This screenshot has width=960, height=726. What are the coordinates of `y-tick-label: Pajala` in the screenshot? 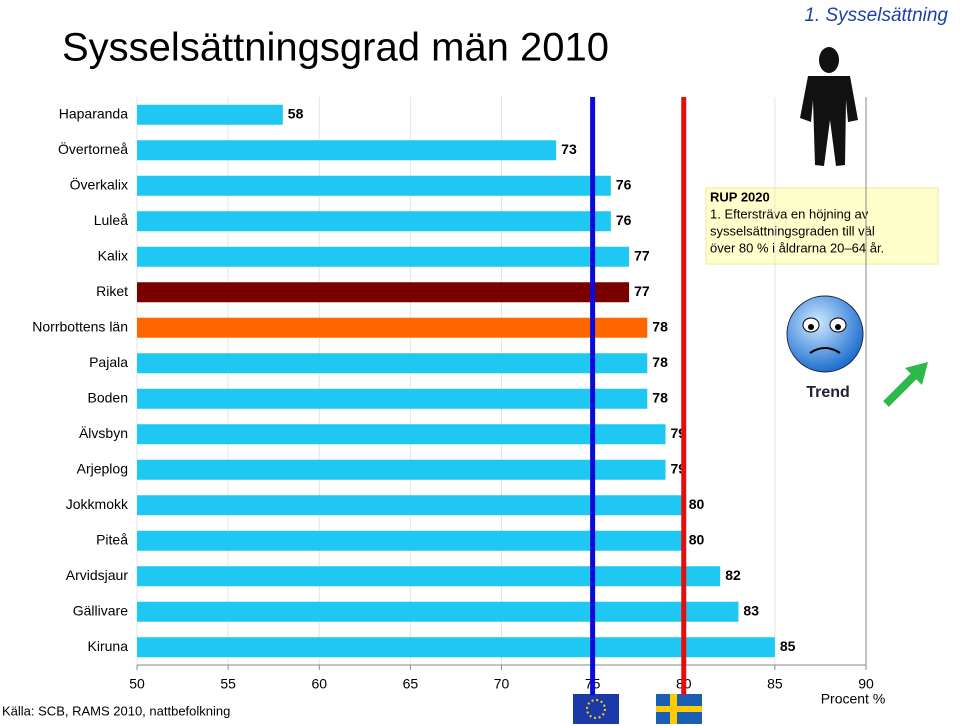 It's located at (108, 362).